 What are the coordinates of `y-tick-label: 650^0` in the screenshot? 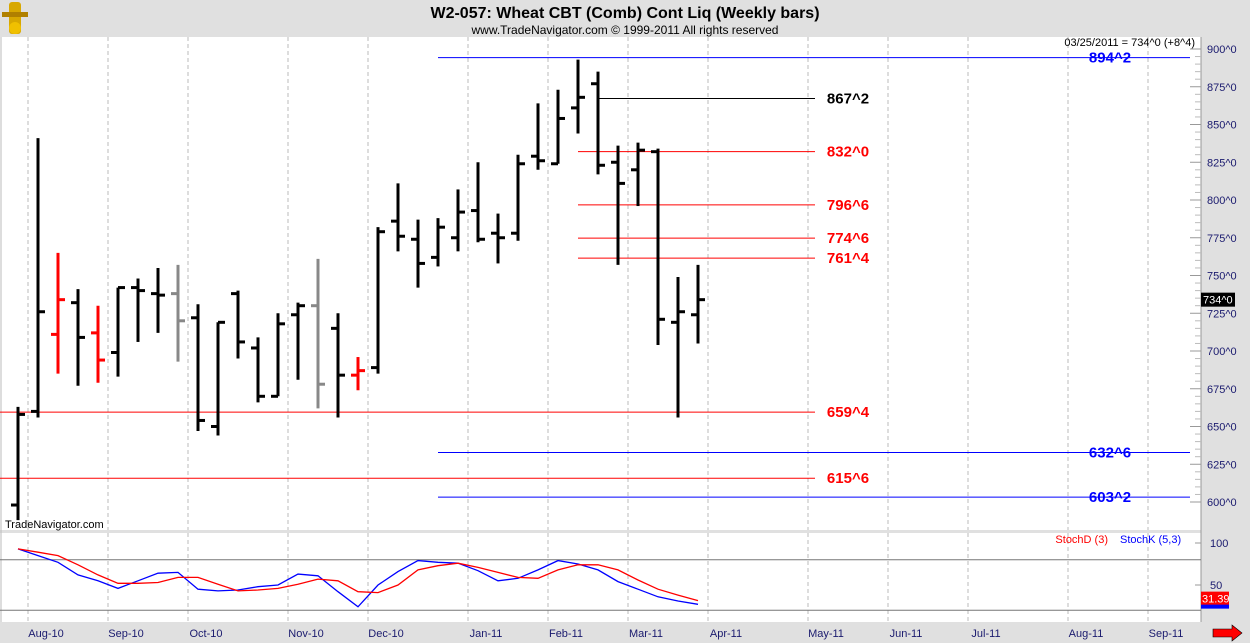 It's located at (1222, 428).